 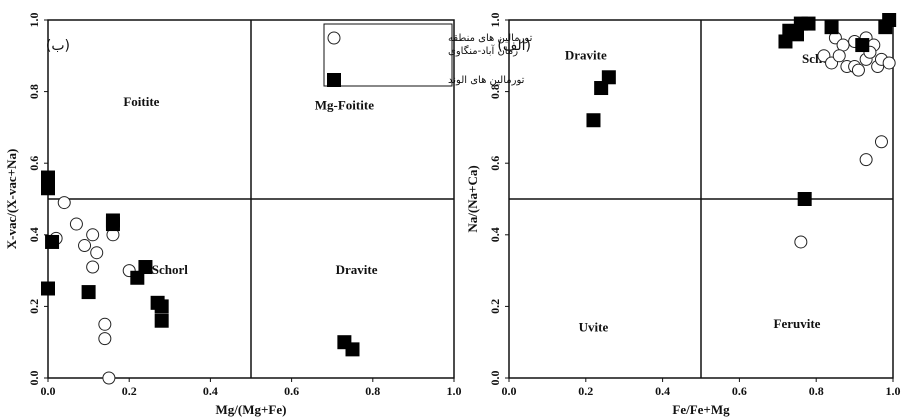 I want to click on y-axis-title: X-vac/(X-vac+Na), so click(x=11, y=199).